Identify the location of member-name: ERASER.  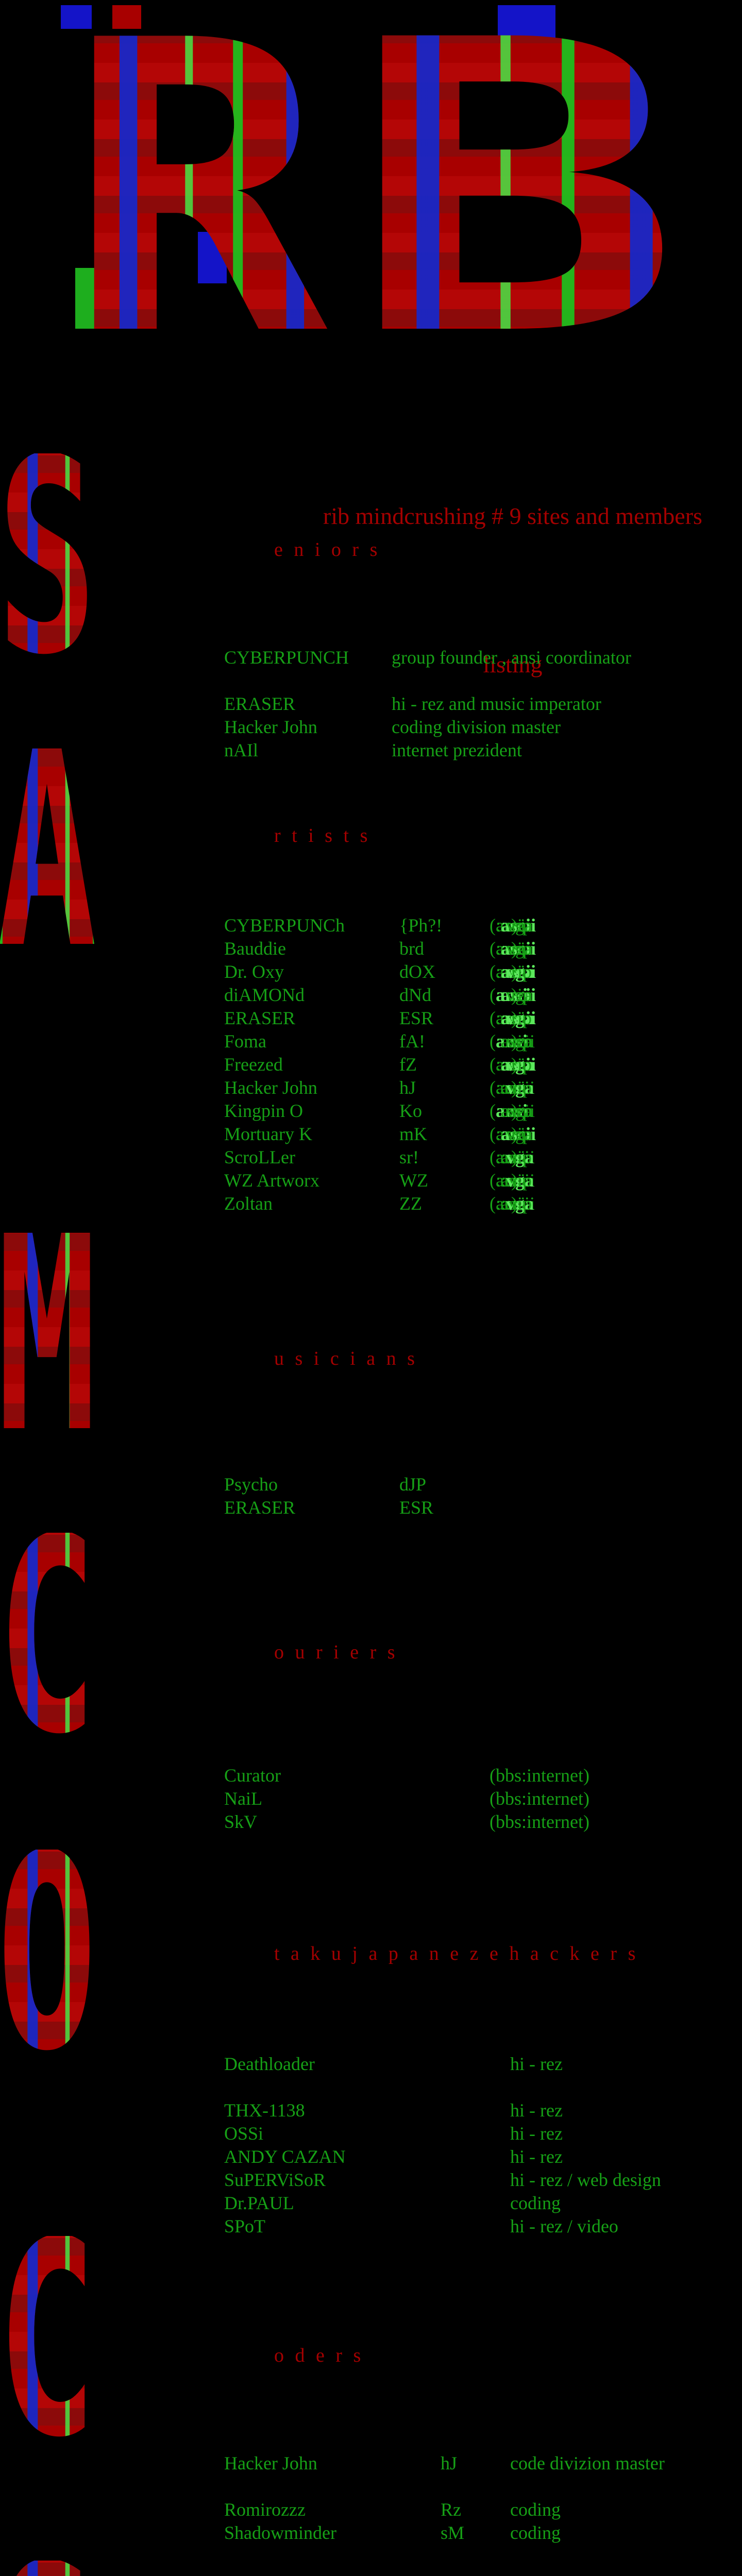
(260, 1508).